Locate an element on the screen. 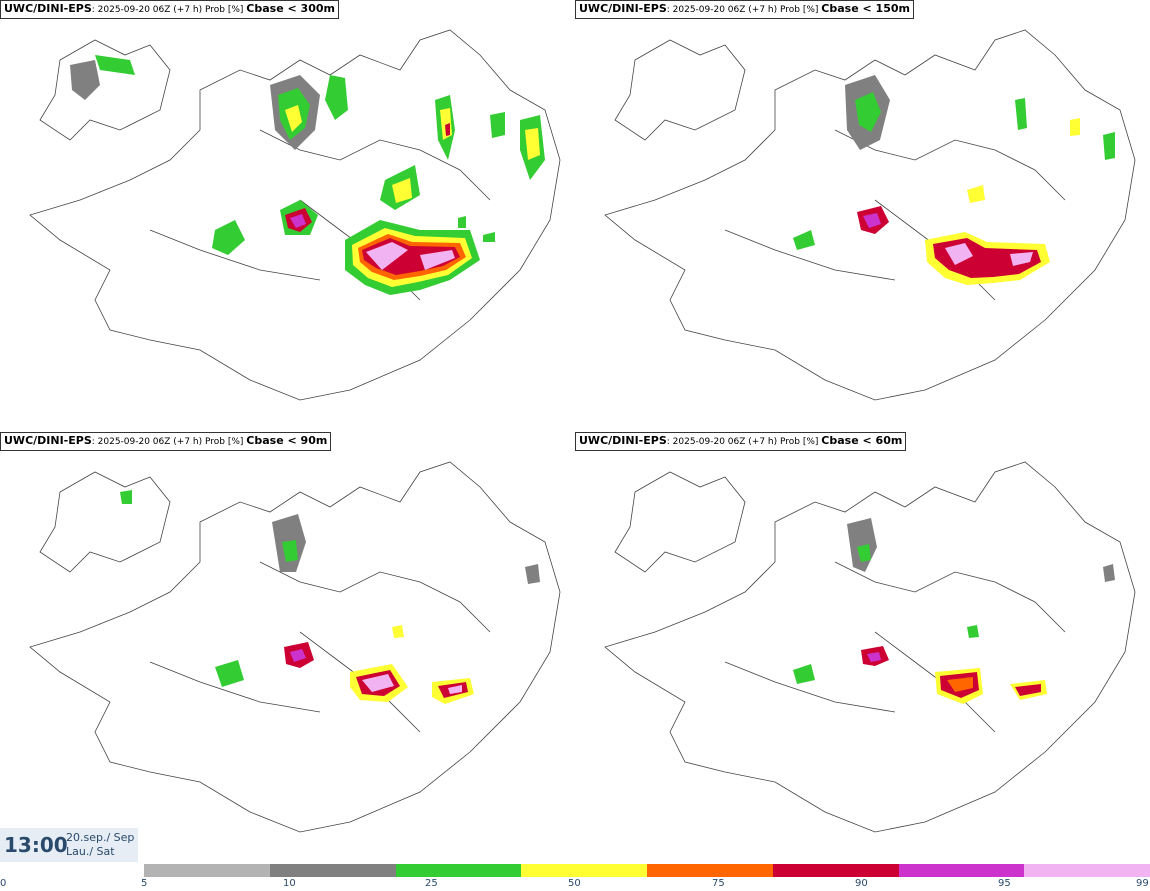  valid-time: 13:00 is located at coordinates (36, 845).